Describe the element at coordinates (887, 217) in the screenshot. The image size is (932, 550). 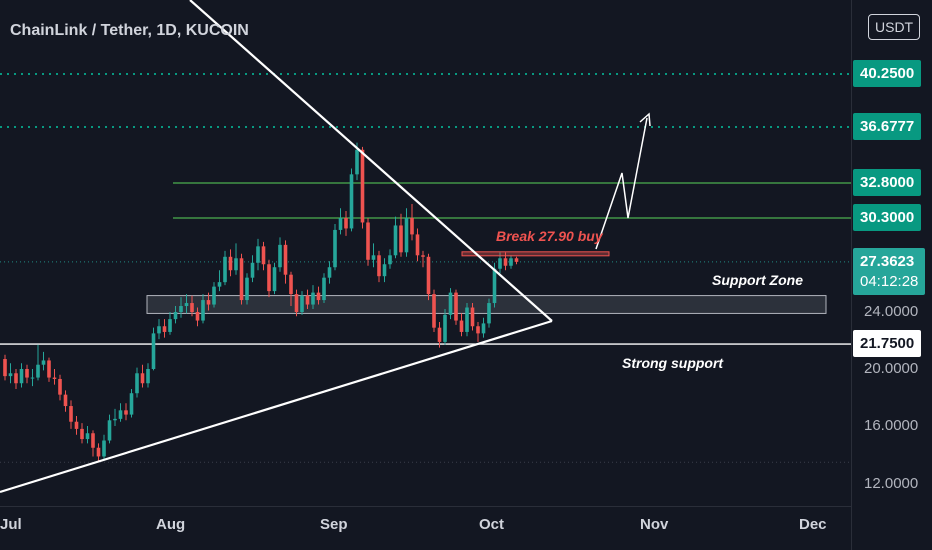
I see `price-label-value: 30.3000` at that location.